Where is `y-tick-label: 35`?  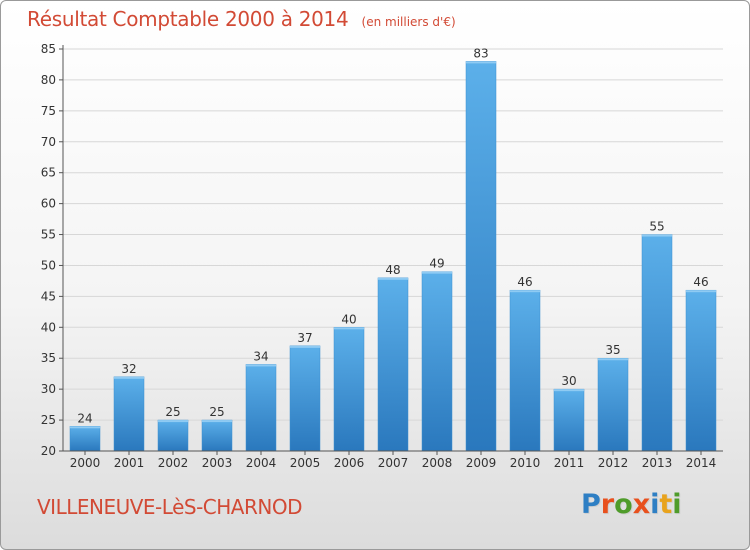 y-tick-label: 35 is located at coordinates (48, 358).